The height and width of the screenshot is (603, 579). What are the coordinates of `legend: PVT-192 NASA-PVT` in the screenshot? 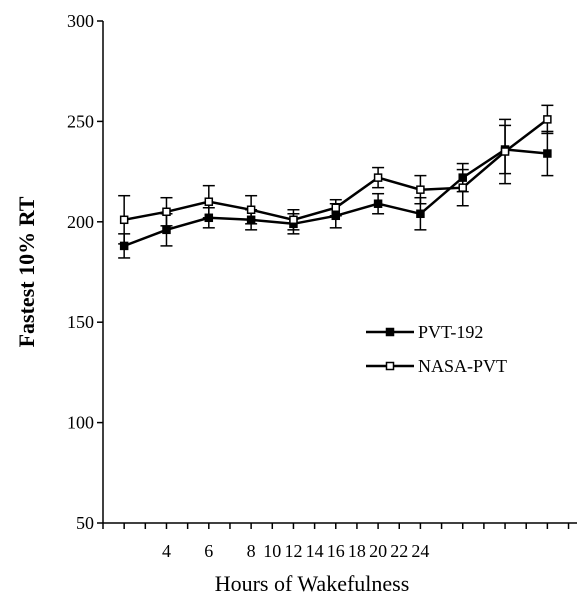 It's located at (436, 349).